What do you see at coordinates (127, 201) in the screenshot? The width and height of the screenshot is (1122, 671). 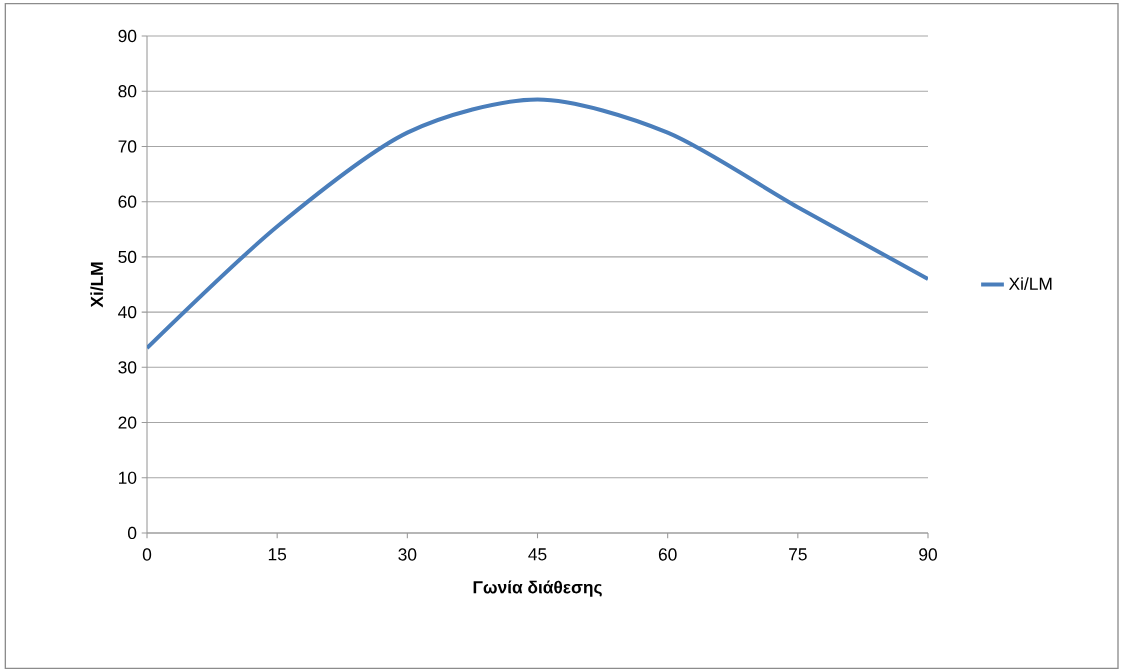 I see `y-tick-label: 60` at bounding box center [127, 201].